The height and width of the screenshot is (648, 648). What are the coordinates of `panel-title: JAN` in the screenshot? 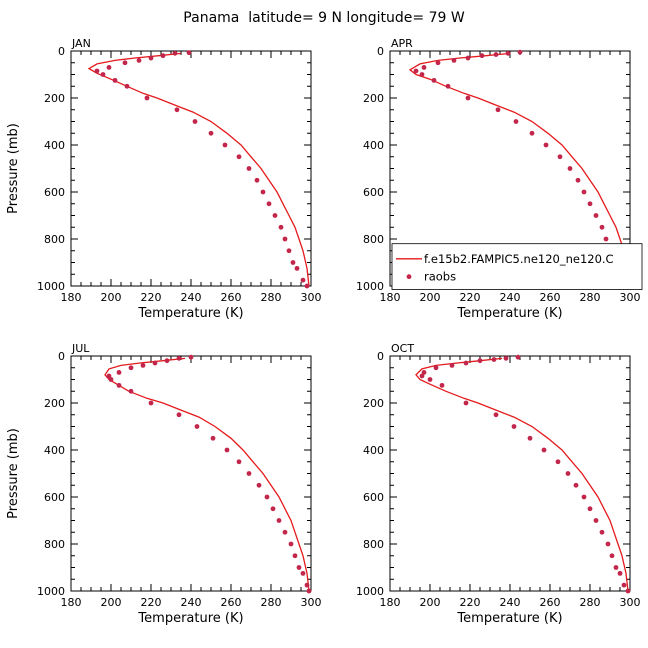 It's located at (81, 43).